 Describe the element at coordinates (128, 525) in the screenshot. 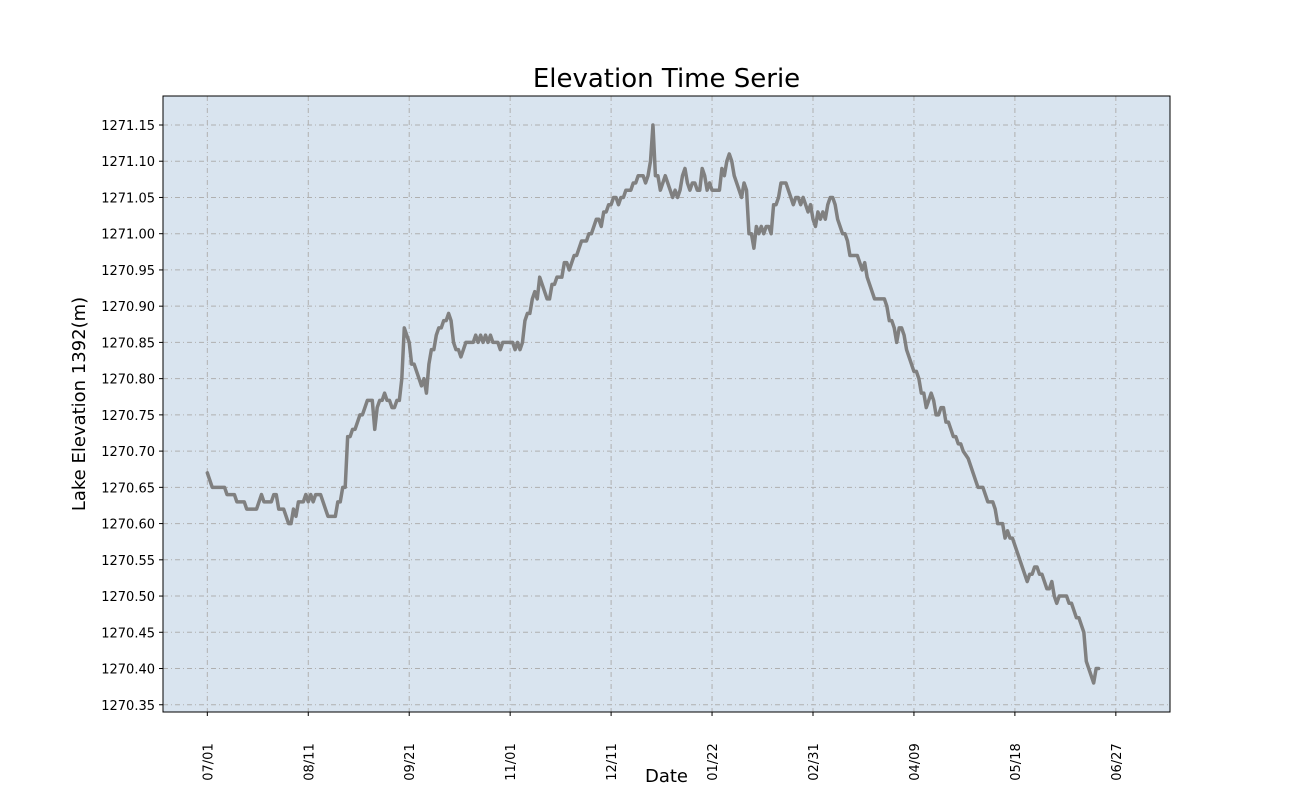

I see `y-tick-label: 1270.60` at that location.